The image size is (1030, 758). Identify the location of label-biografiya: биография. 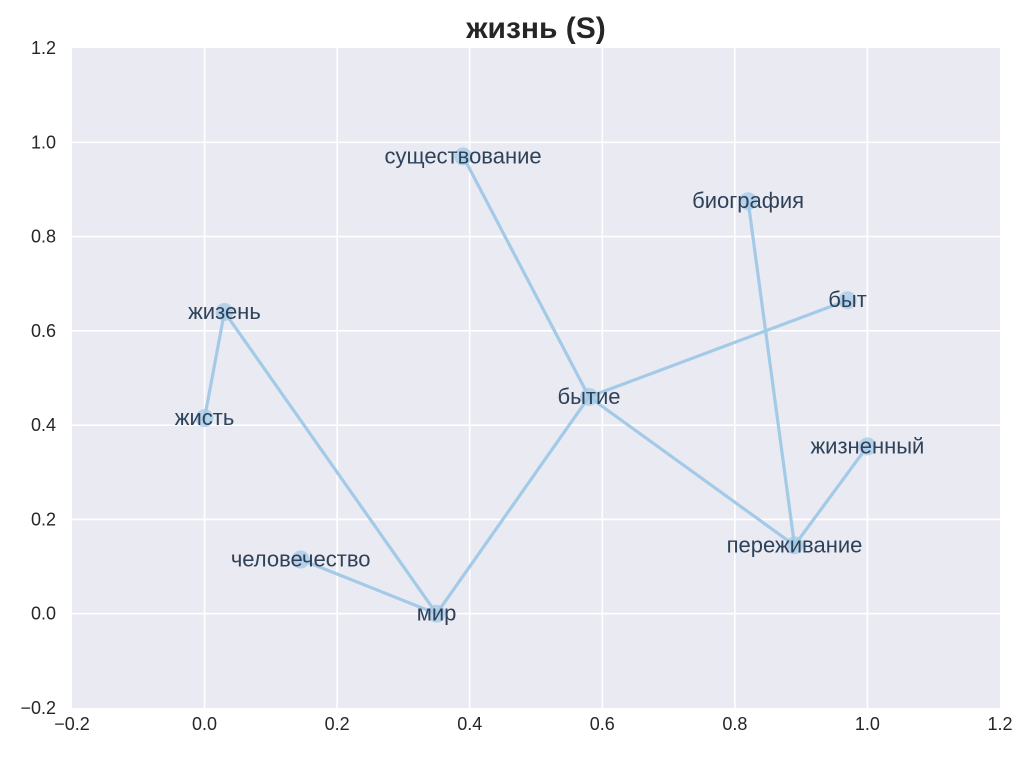
(748, 200).